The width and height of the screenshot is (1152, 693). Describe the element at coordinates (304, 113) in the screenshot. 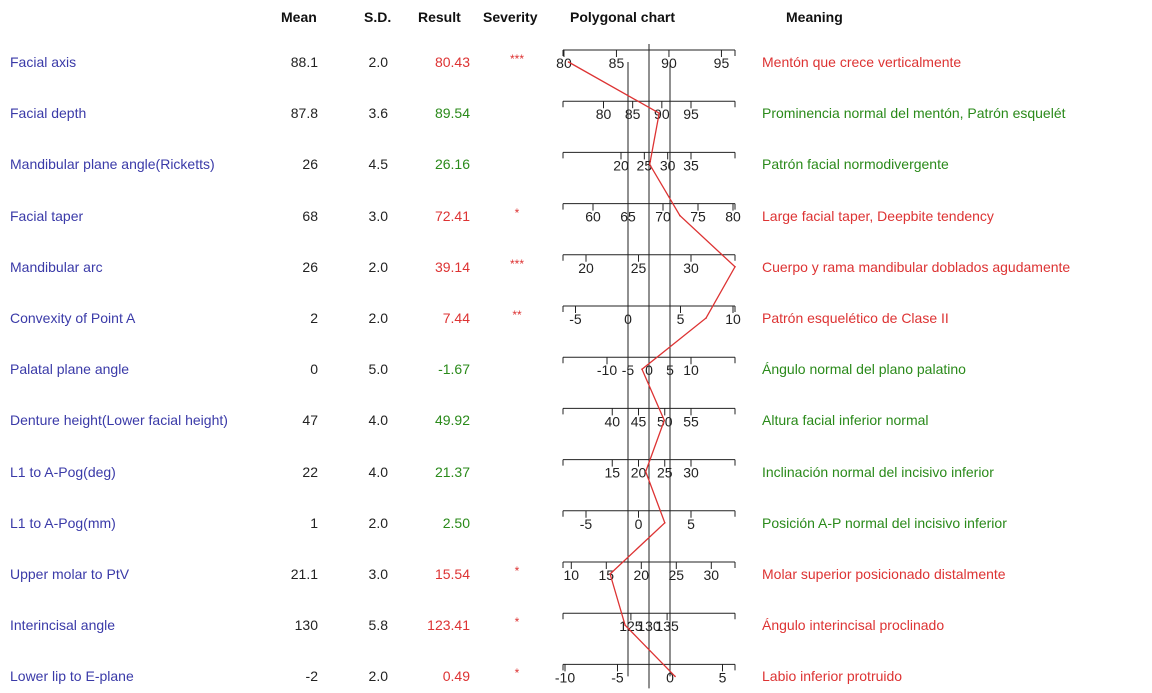

I see `mean-value: 87.8` at that location.